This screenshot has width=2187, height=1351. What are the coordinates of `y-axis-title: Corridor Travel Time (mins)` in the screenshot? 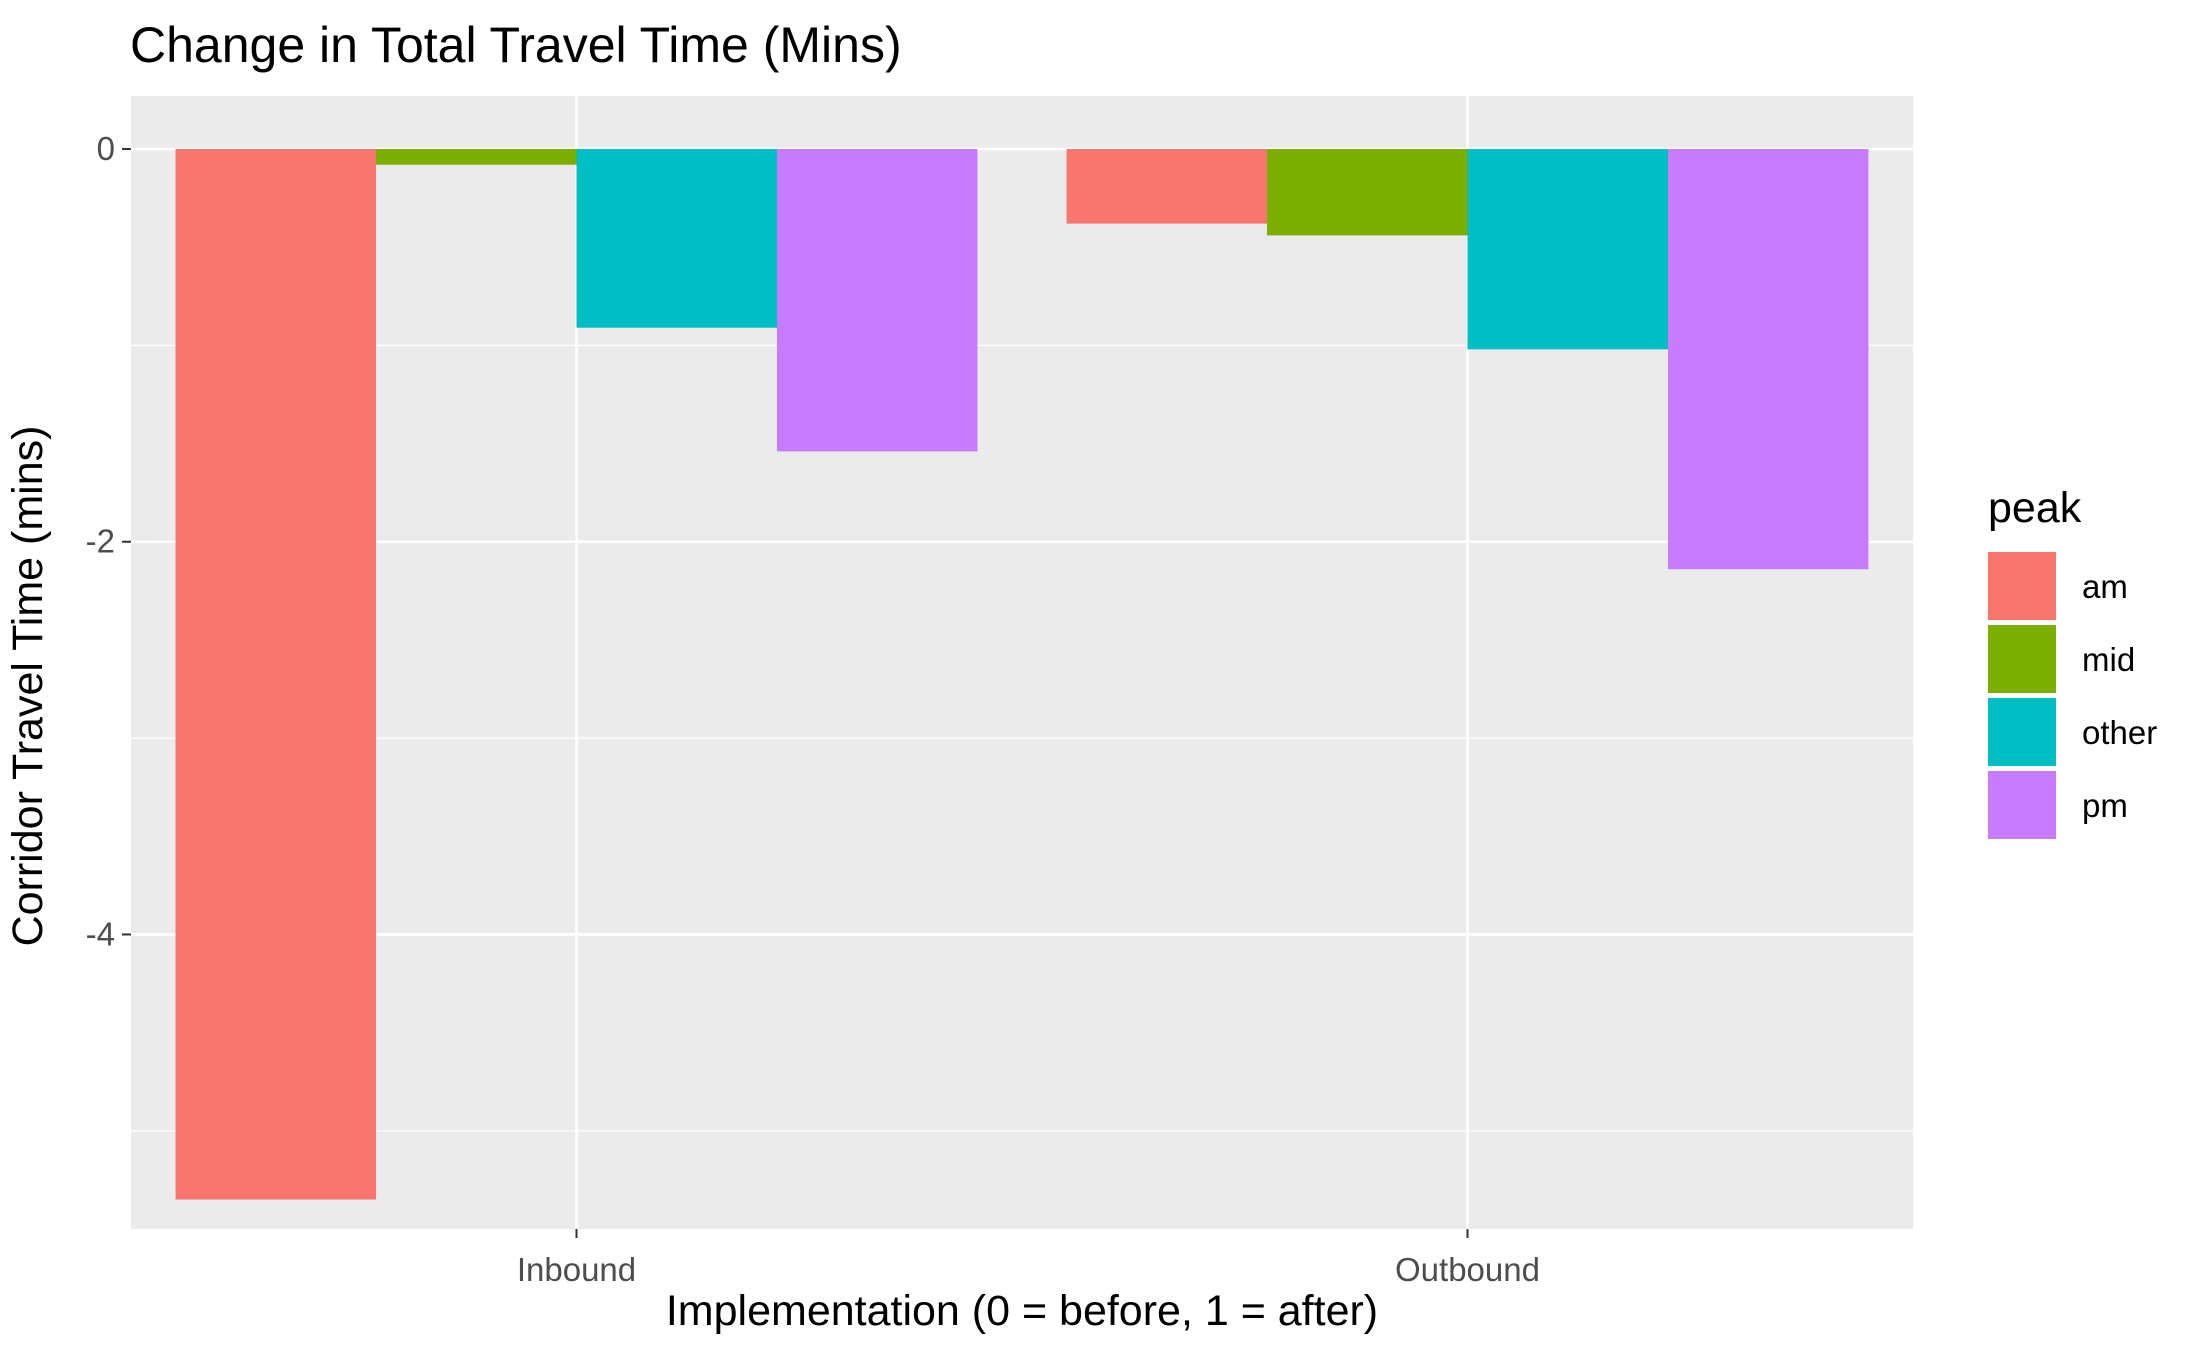 It's located at (28, 686).